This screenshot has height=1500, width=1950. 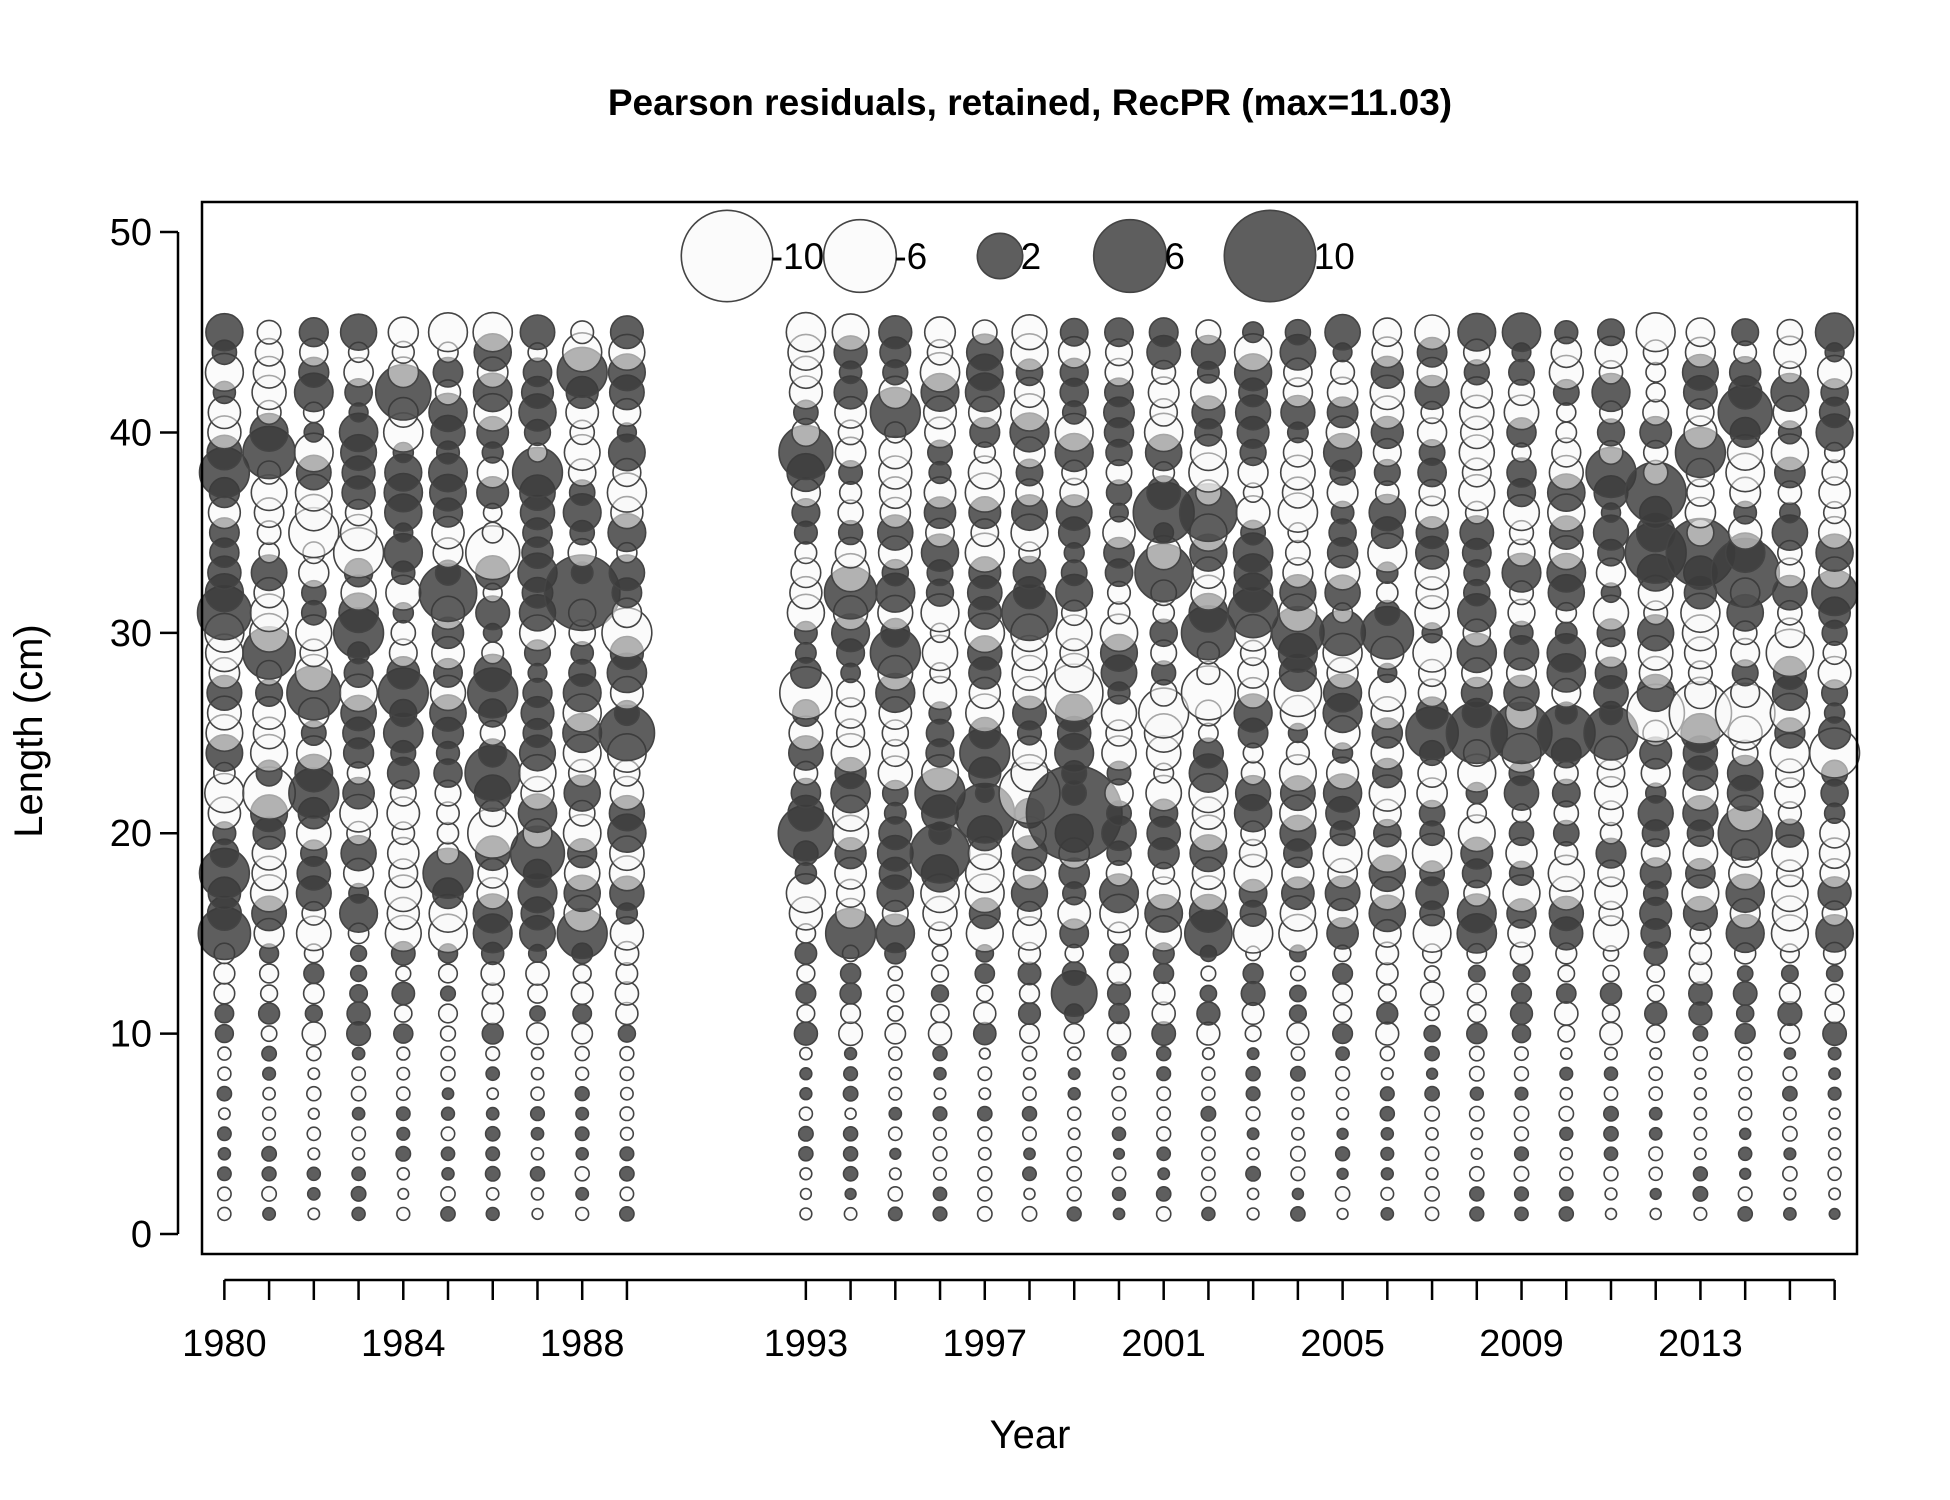 I want to click on legend-bubble, so click(x=1270, y=256).